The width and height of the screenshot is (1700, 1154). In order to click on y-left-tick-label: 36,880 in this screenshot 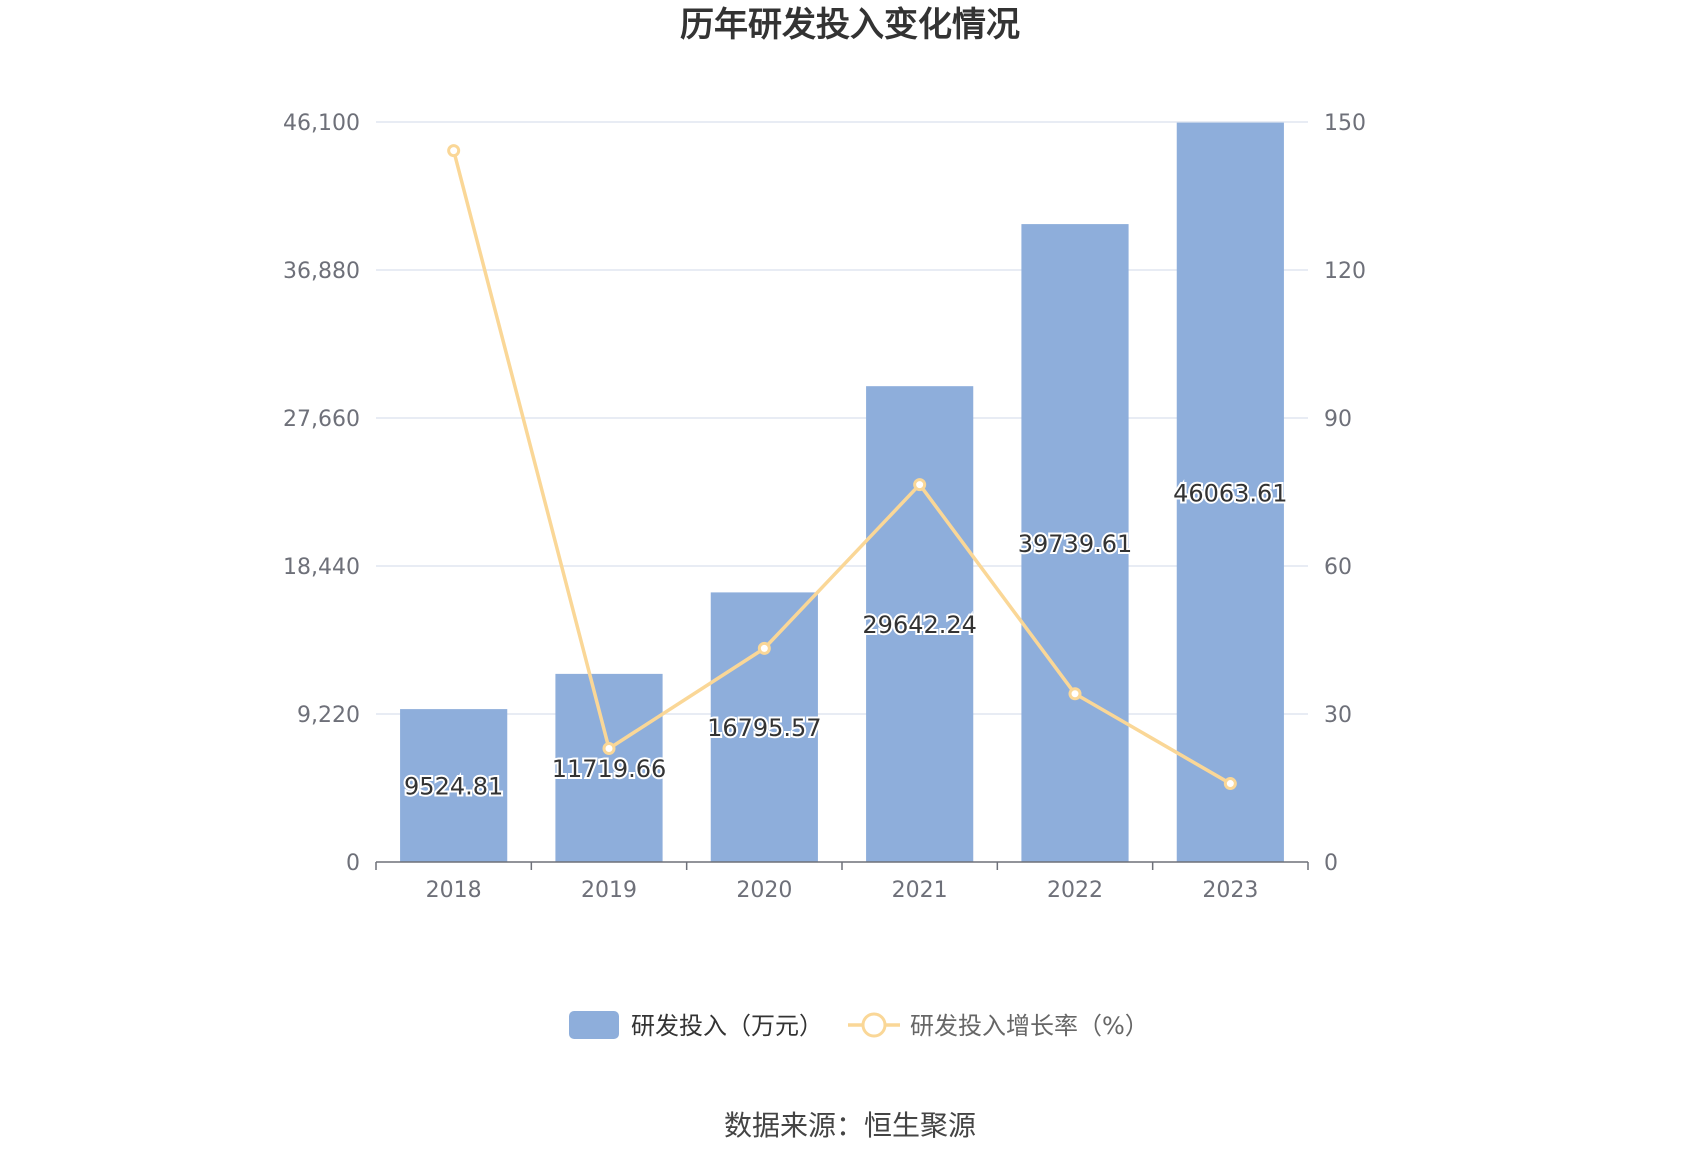, I will do `click(321, 271)`.